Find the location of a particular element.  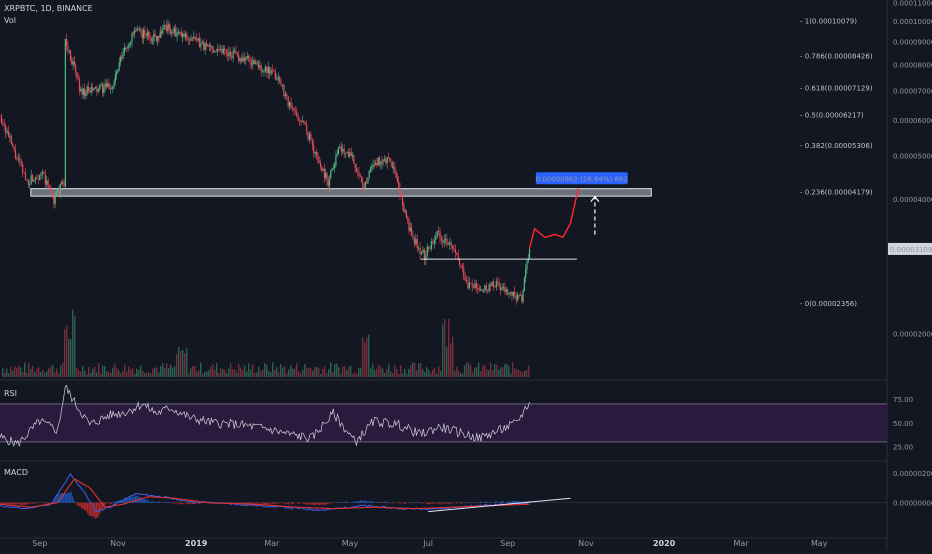

support-zone is located at coordinates (341, 192).